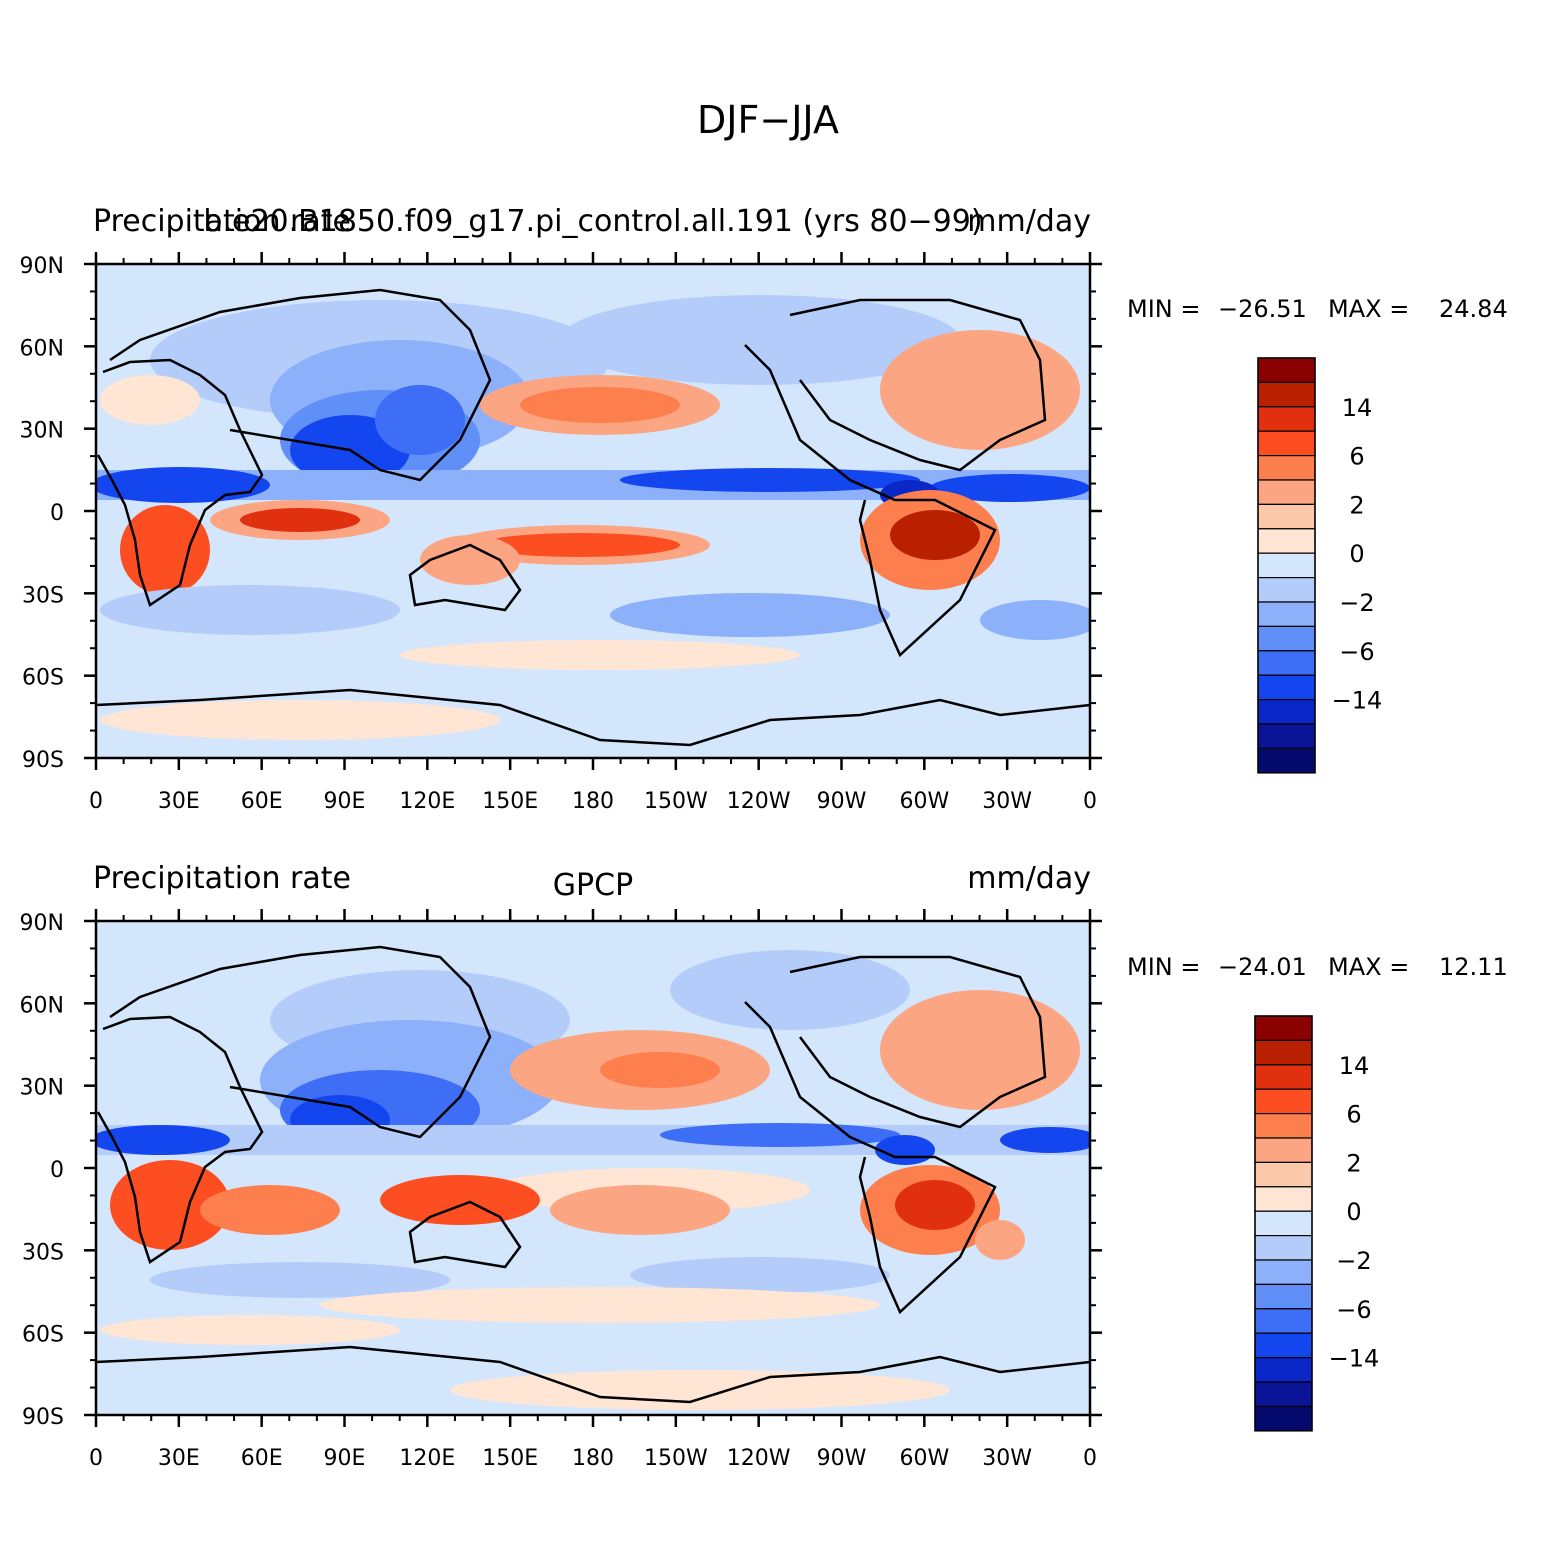 The width and height of the screenshot is (1541, 1542). I want to click on lon-tick-label: 60W, so click(924, 801).